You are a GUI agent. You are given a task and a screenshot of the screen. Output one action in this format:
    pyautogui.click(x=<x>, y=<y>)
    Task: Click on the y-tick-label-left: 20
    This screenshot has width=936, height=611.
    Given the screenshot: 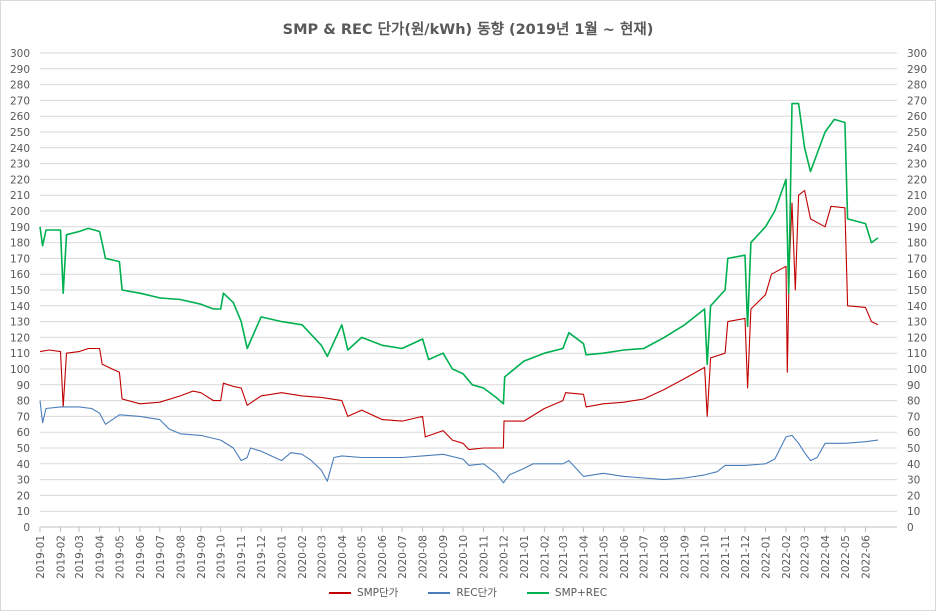 What is the action you would take?
    pyautogui.click(x=23, y=496)
    